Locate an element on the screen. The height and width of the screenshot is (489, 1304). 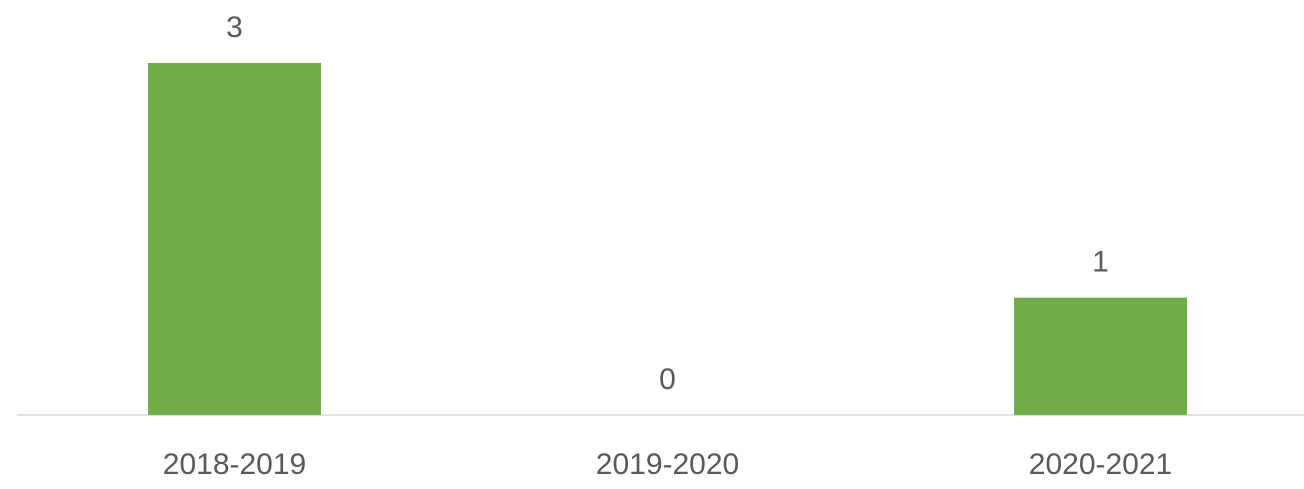
data-label: 0 is located at coordinates (667, 379).